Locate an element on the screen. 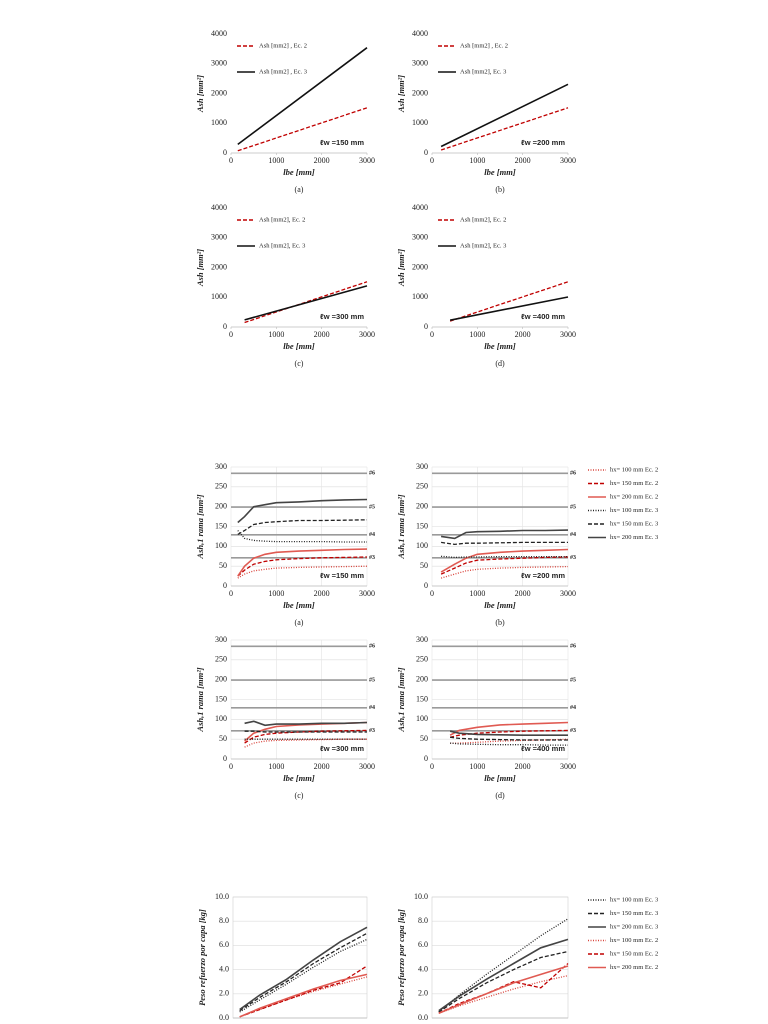 The image size is (768, 1024). legend-label: hx= 200 mm Ec. 3 is located at coordinates (634, 537).